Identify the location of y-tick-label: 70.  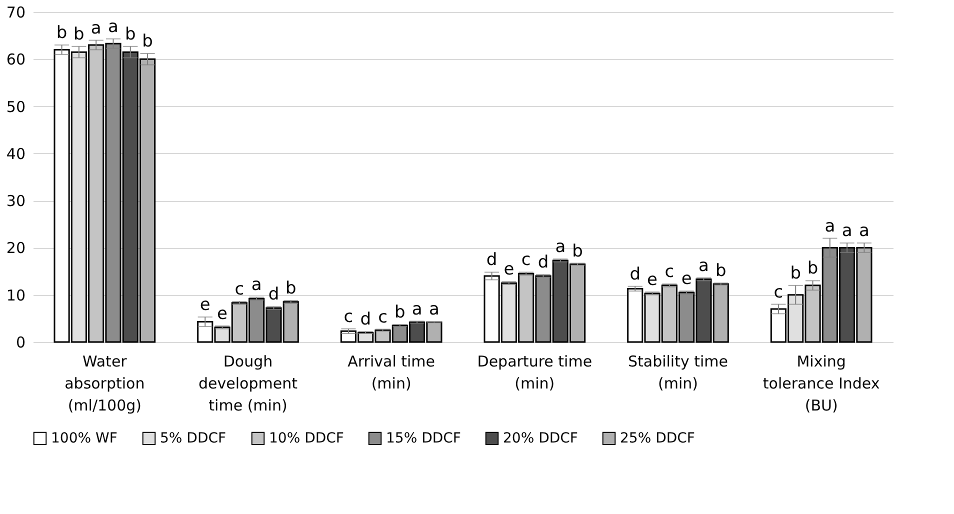
(16, 13).